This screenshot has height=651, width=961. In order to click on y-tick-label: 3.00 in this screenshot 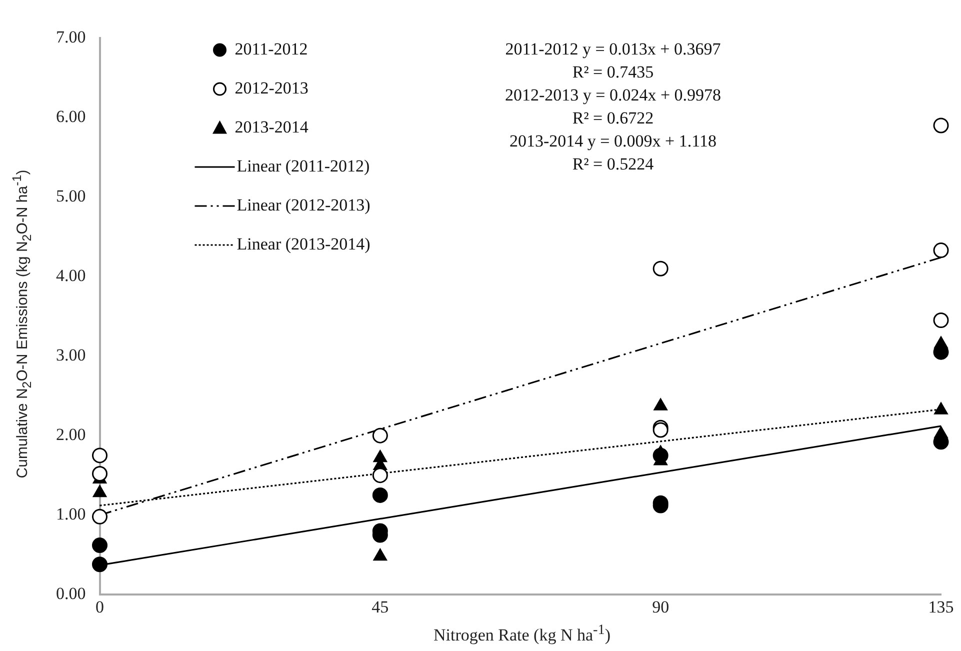, I will do `click(71, 355)`.